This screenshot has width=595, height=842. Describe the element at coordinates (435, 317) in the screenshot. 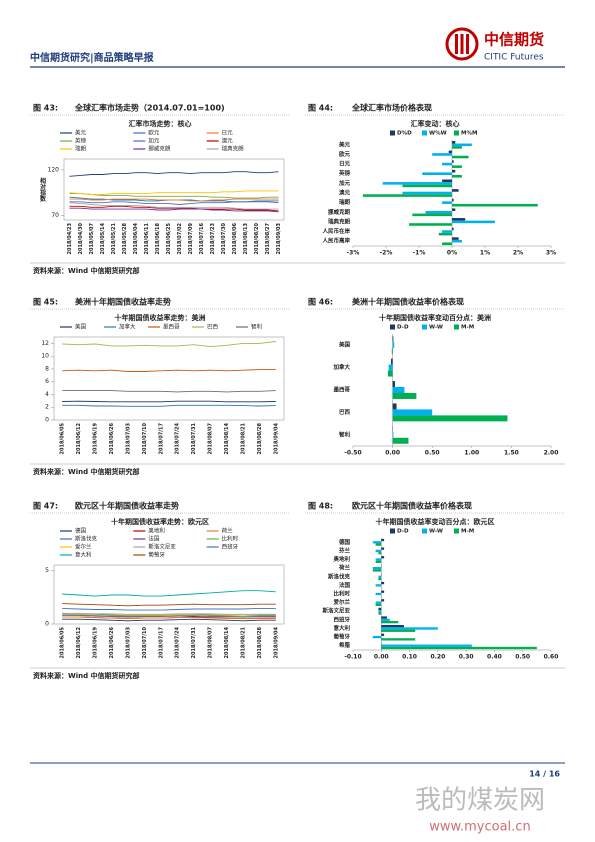

I see `chart-title: 十年期国债收益率变动百分点：美洲` at that location.